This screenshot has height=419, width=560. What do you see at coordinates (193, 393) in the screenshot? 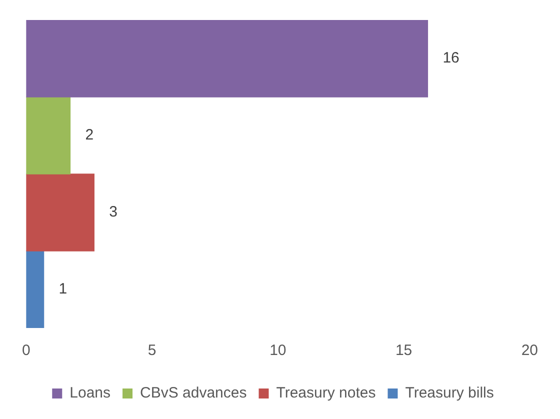
I see `legend-label: CBvS advances` at bounding box center [193, 393].